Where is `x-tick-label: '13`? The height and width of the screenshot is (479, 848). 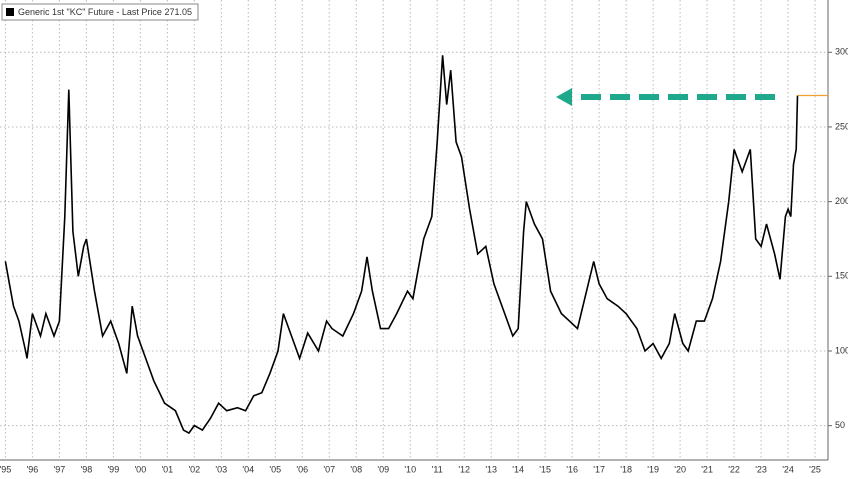 x-tick-label: '13 is located at coordinates (491, 469).